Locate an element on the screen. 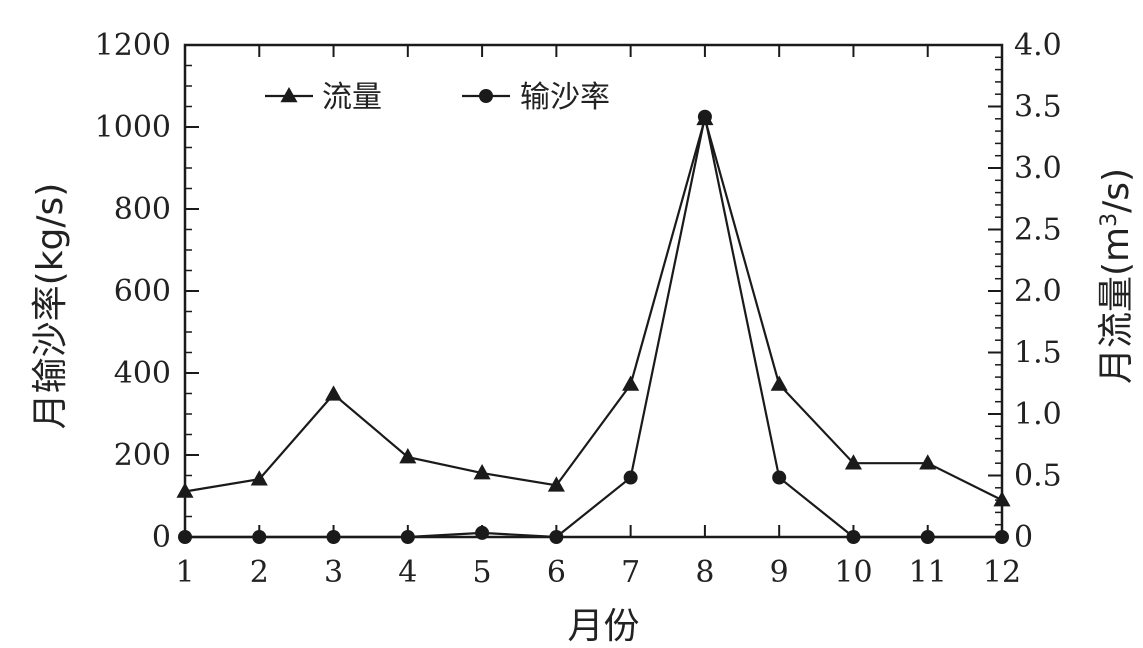 The width and height of the screenshot is (1143, 648). legend-sediment-label: 输沙率 is located at coordinates (565, 97).